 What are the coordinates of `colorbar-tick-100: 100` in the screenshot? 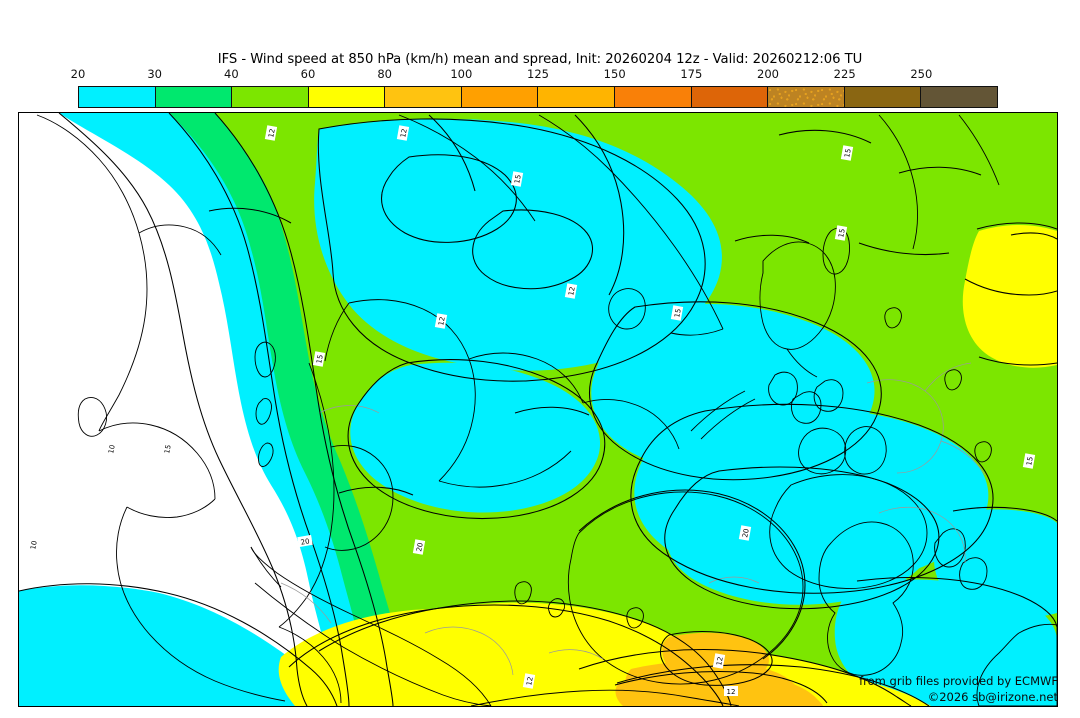 It's located at (461, 74).